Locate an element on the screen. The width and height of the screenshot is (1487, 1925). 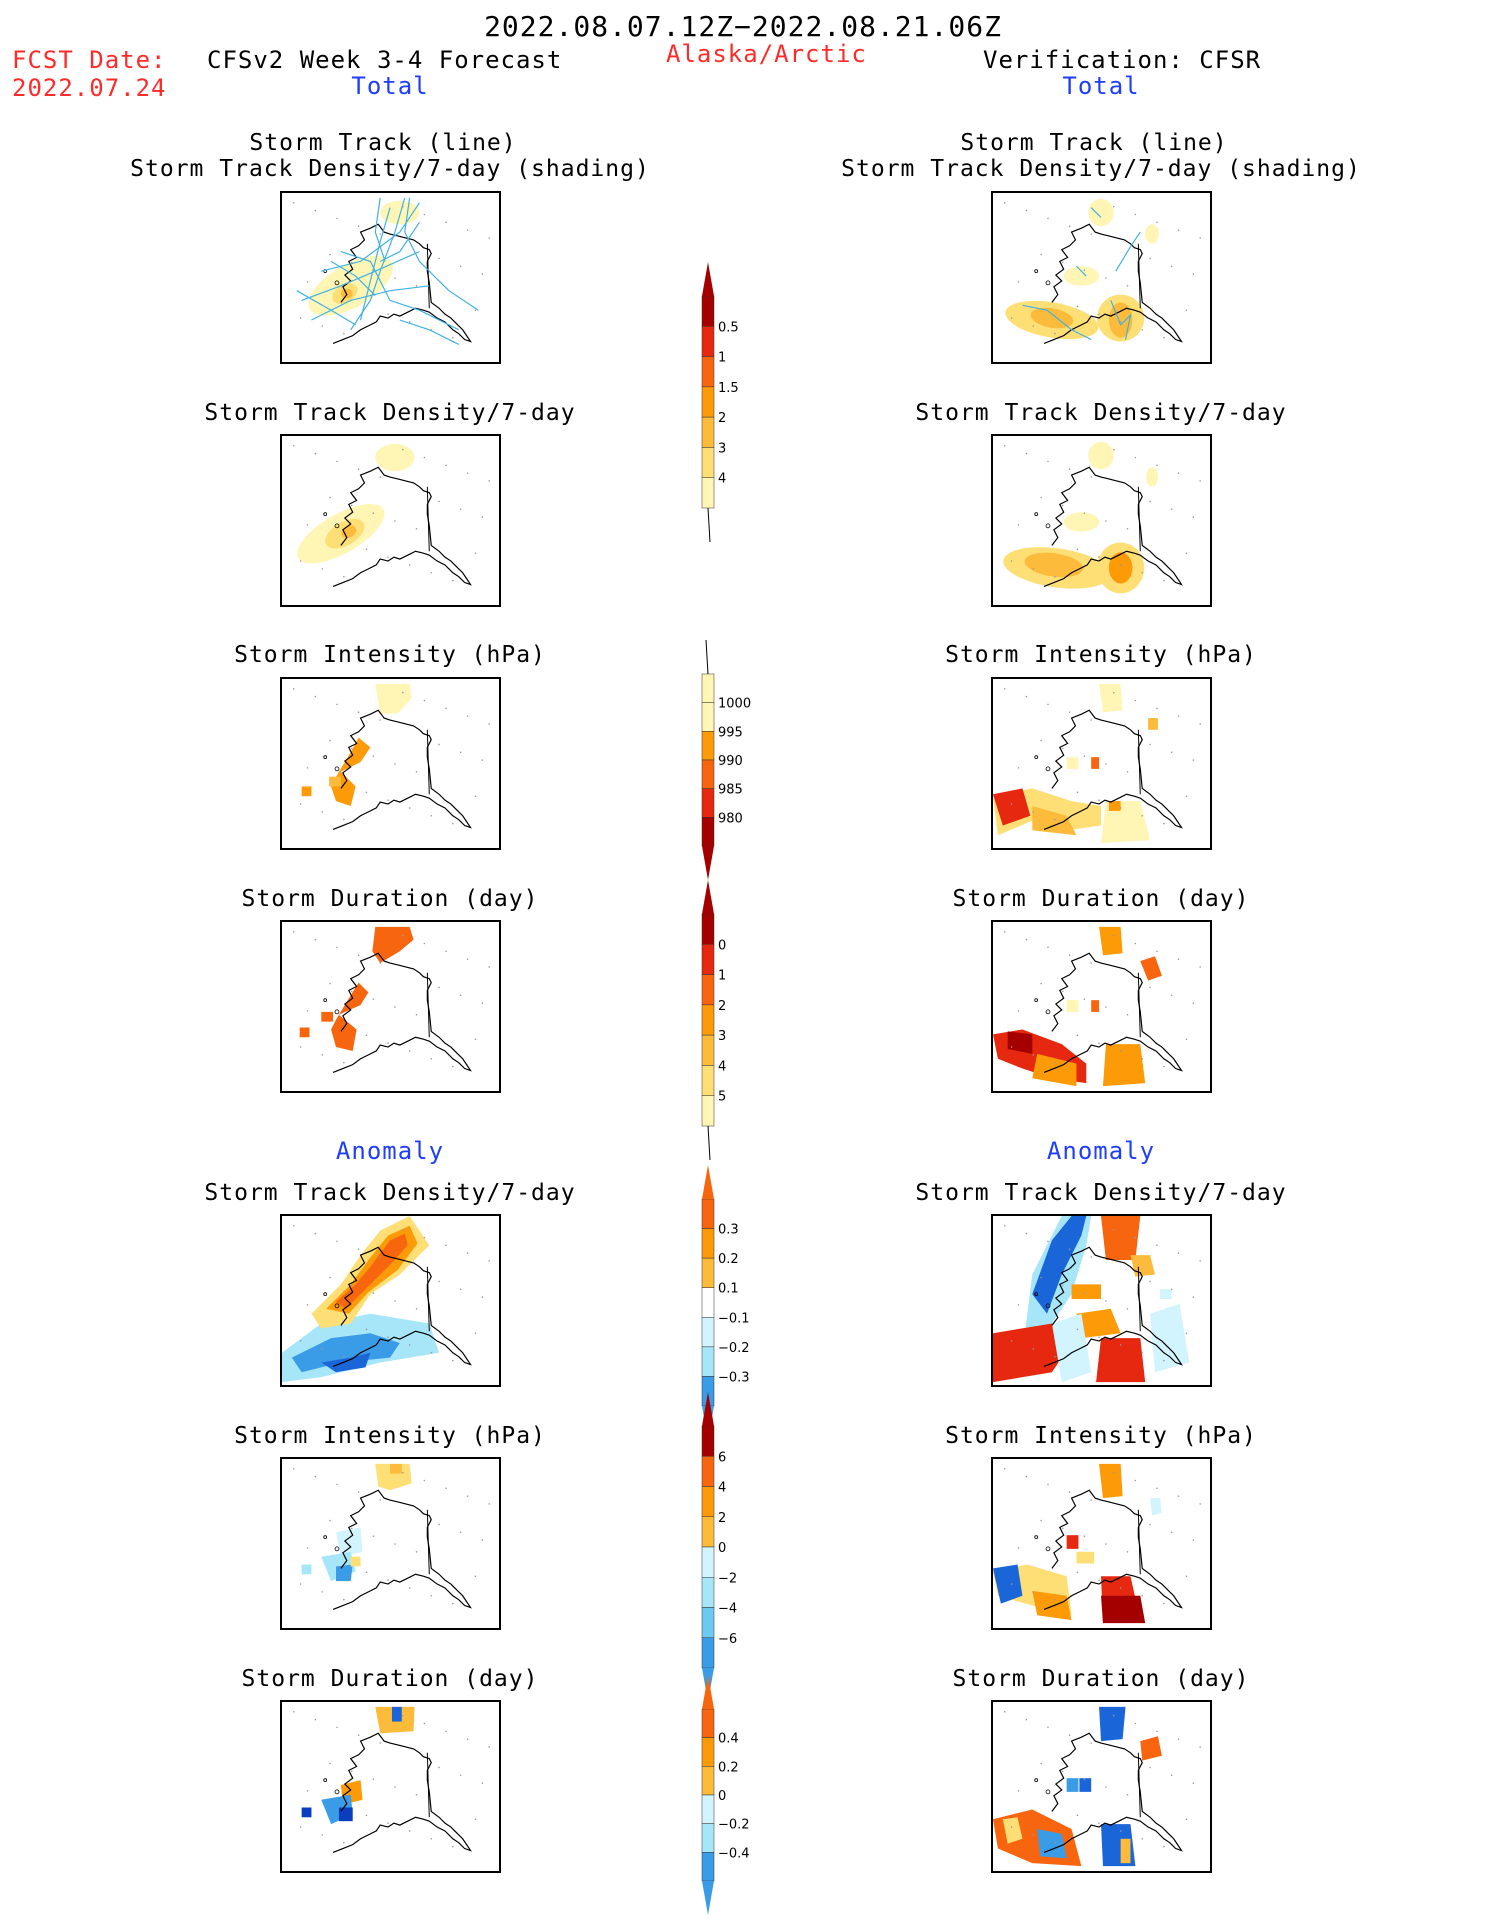
title-intensity-anom-left: Storm Intensity (hPa) is located at coordinates (390, 1436).